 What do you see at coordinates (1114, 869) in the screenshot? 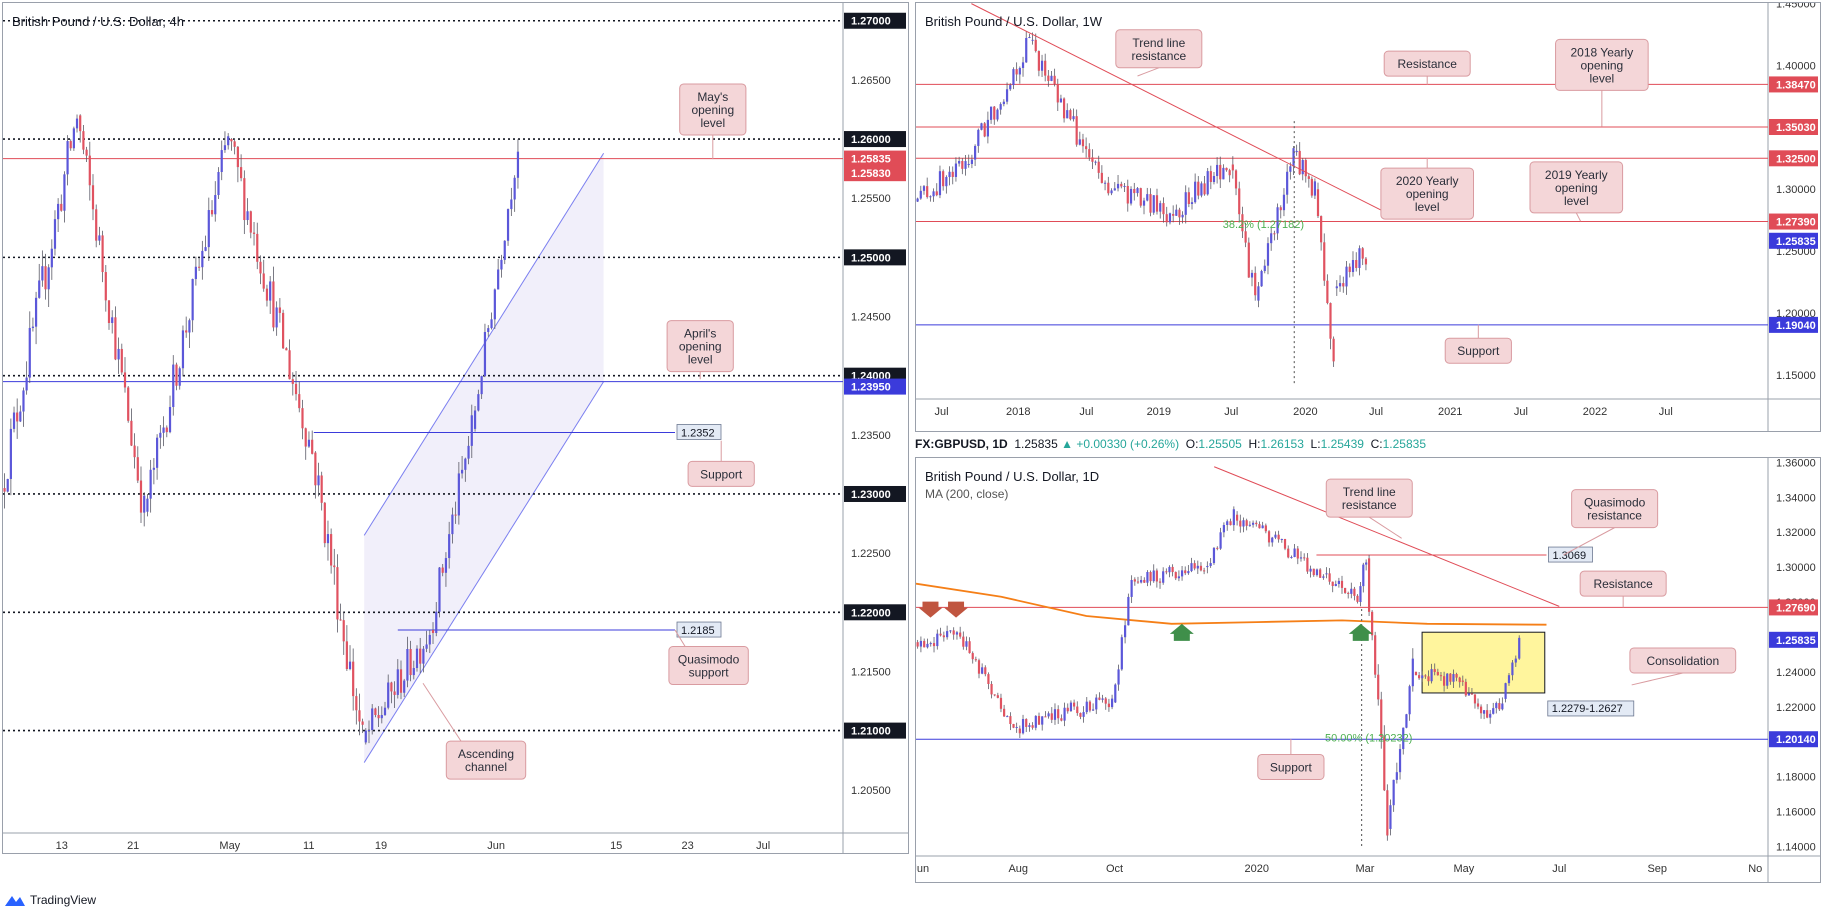
I see `x-tick-label: Oct` at bounding box center [1114, 869].